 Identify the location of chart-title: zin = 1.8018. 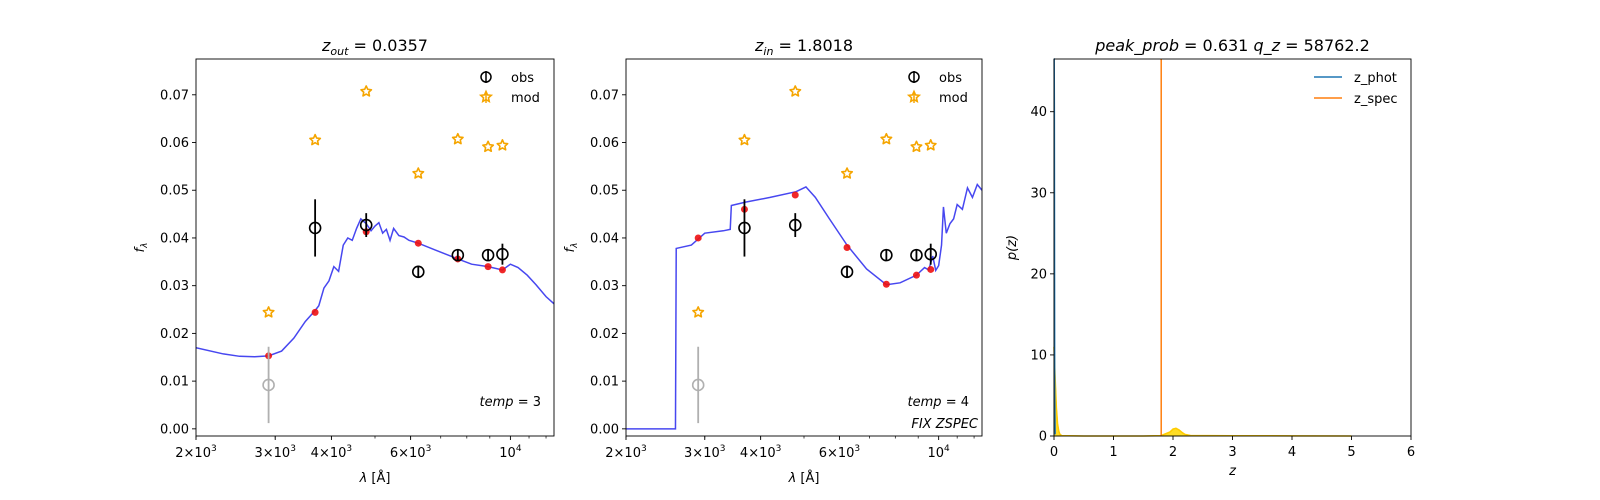
(803, 47).